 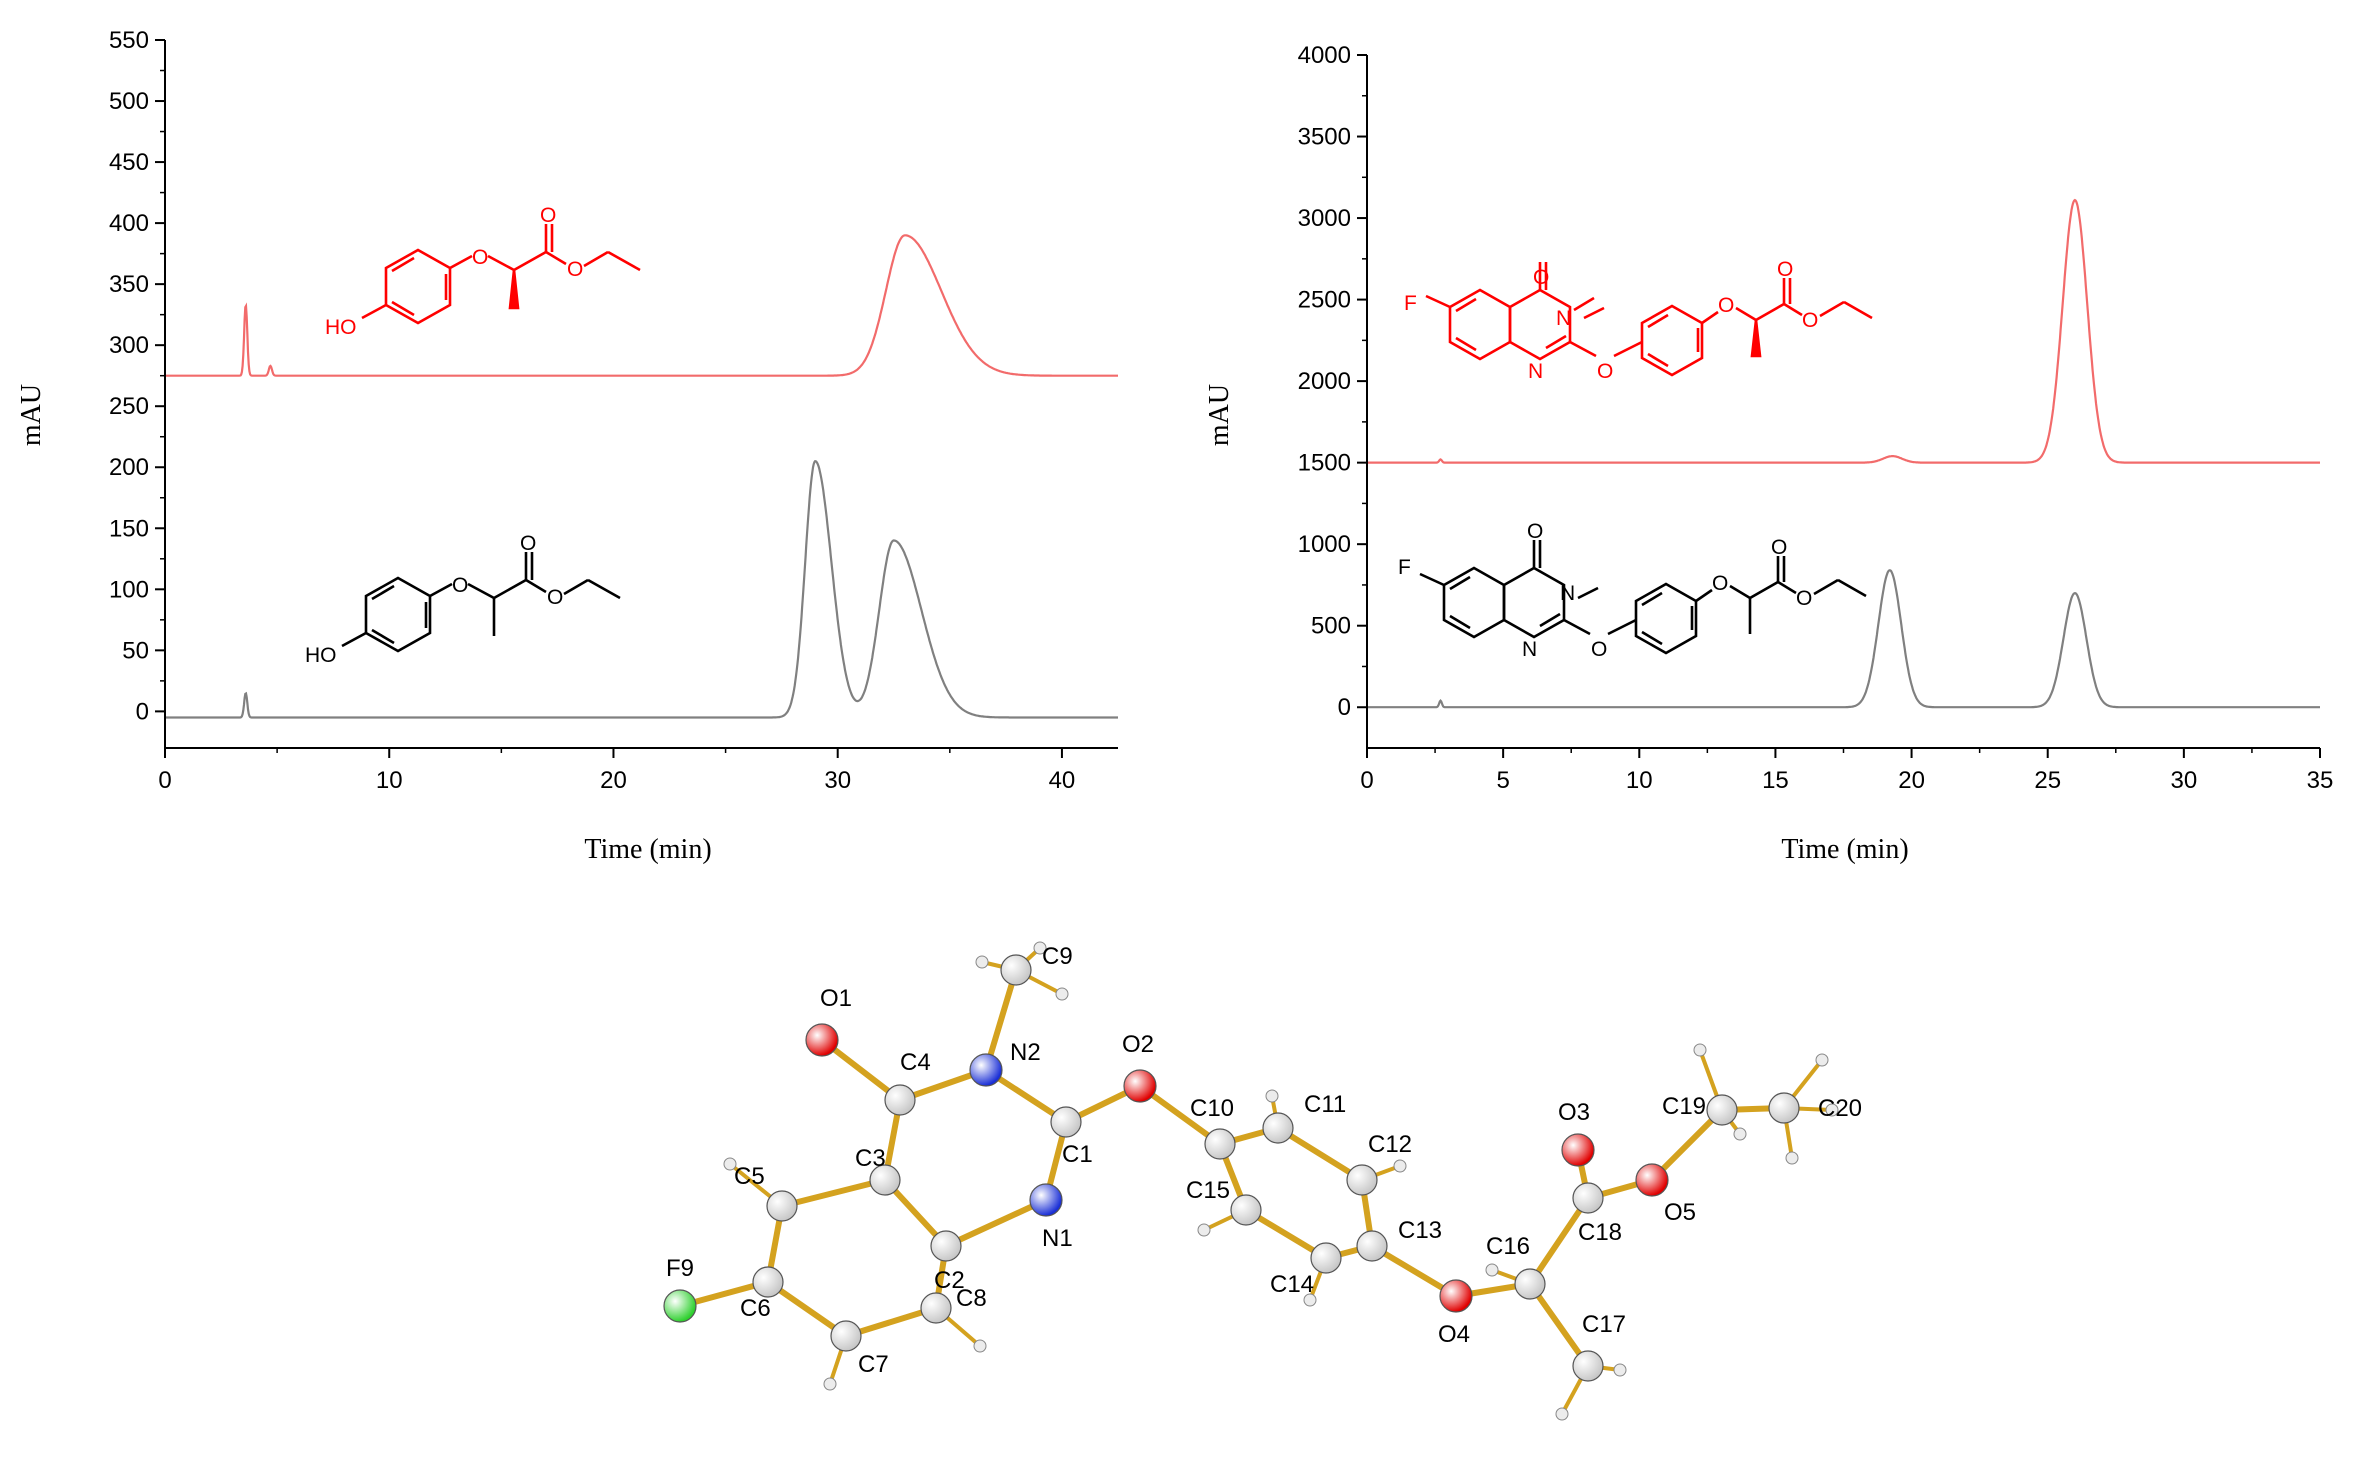 What do you see at coordinates (1779, 547) in the screenshot?
I see `structure-black-label-o-keto: O` at bounding box center [1779, 547].